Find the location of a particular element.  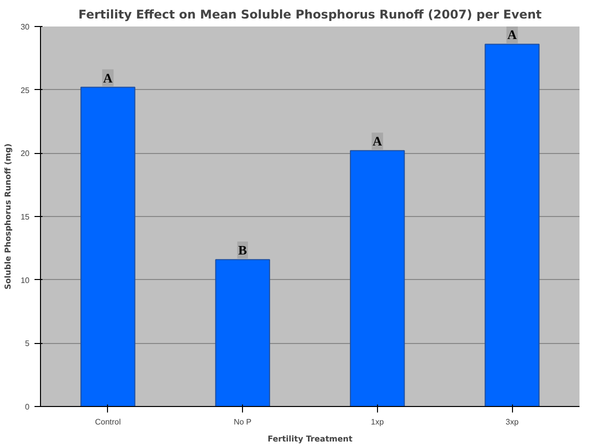

chart-title: Fertility Effect on Mean Soluble Phosphorus Runoff (2007) per Event is located at coordinates (310, 15).